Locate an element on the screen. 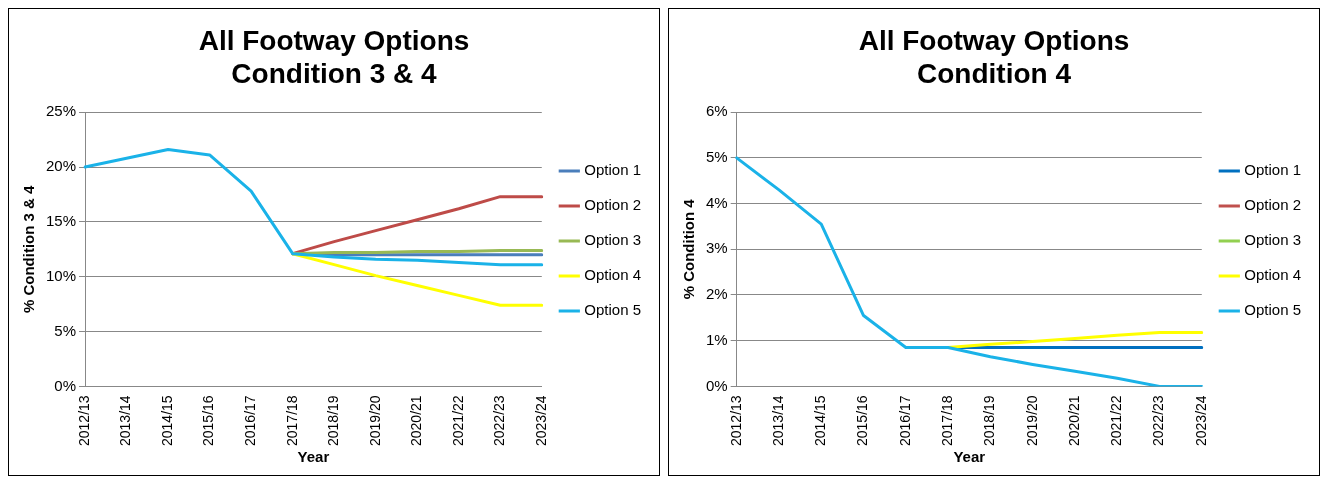  y-tick-label: 3% is located at coordinates (716, 248).